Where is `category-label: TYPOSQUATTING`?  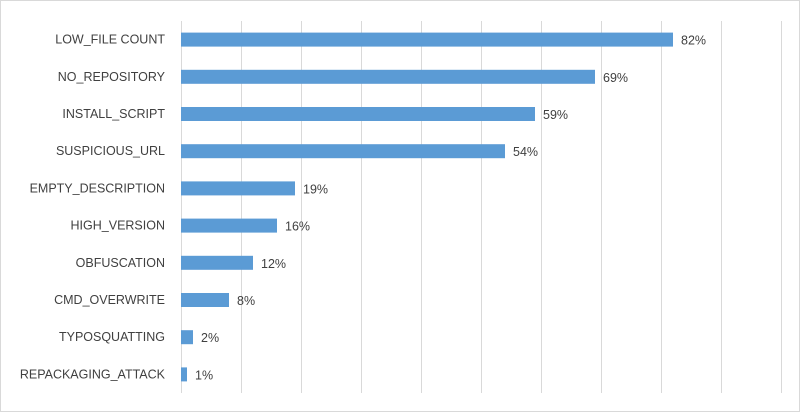 category-label: TYPOSQUATTING is located at coordinates (112, 337).